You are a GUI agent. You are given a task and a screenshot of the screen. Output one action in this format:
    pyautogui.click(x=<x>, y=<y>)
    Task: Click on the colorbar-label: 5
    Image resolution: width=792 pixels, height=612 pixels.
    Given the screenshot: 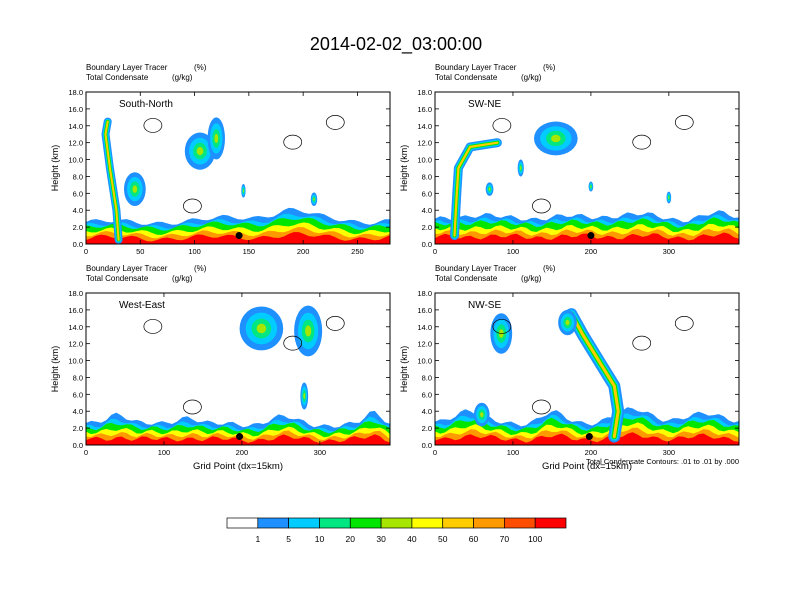 What is the action you would take?
    pyautogui.click(x=288, y=539)
    